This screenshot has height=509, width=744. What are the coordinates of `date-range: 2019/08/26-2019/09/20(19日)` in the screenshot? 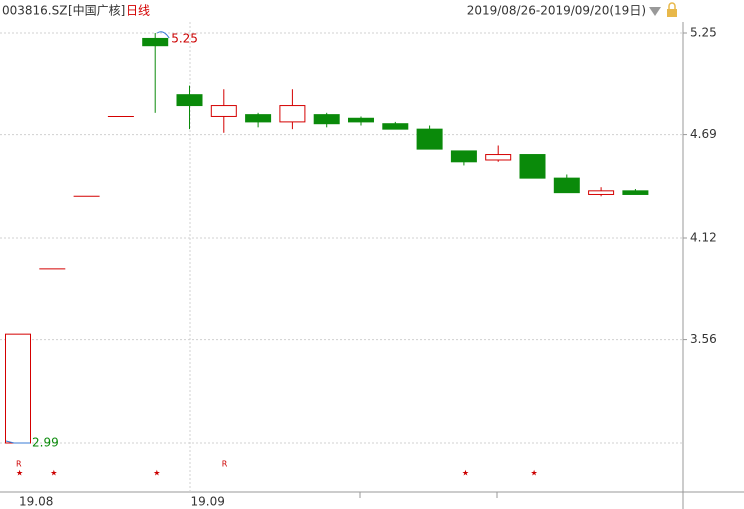 It's located at (556, 11).